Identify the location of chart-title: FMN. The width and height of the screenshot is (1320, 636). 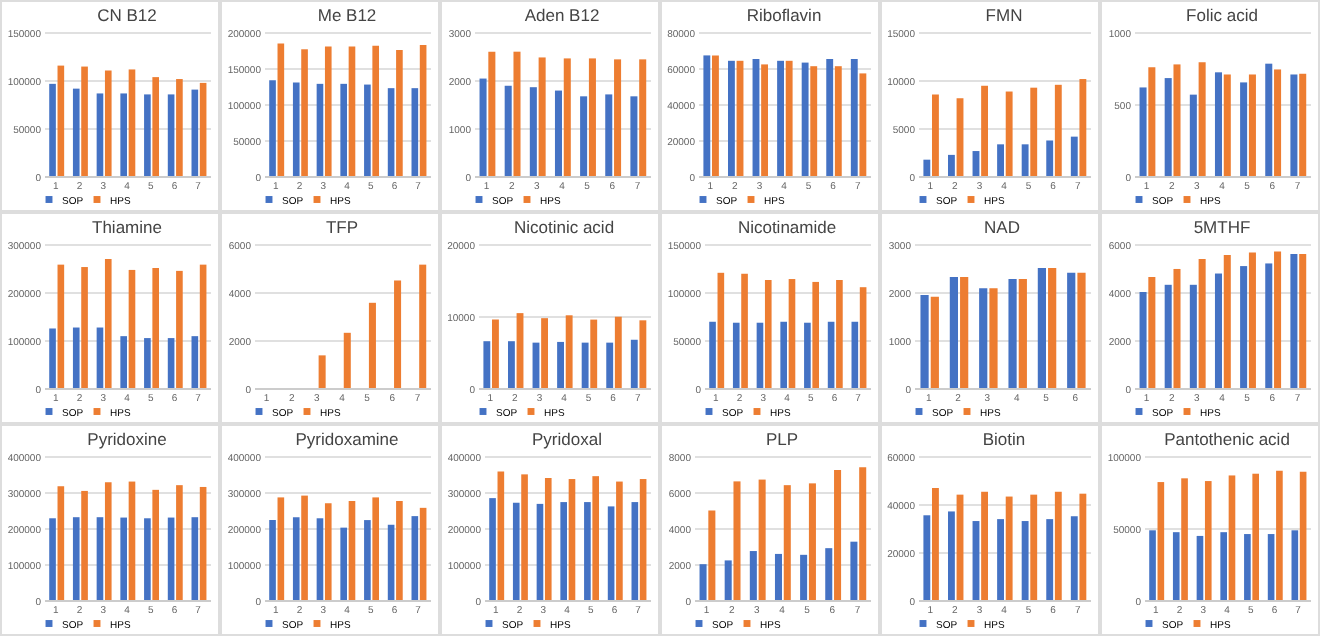
(1004, 15).